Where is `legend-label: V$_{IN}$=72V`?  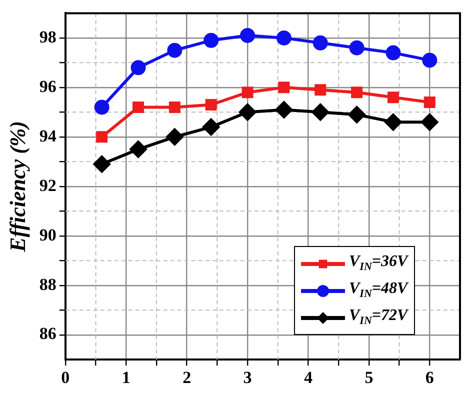 legend-label: V$_{IN}$=72V is located at coordinates (378, 317).